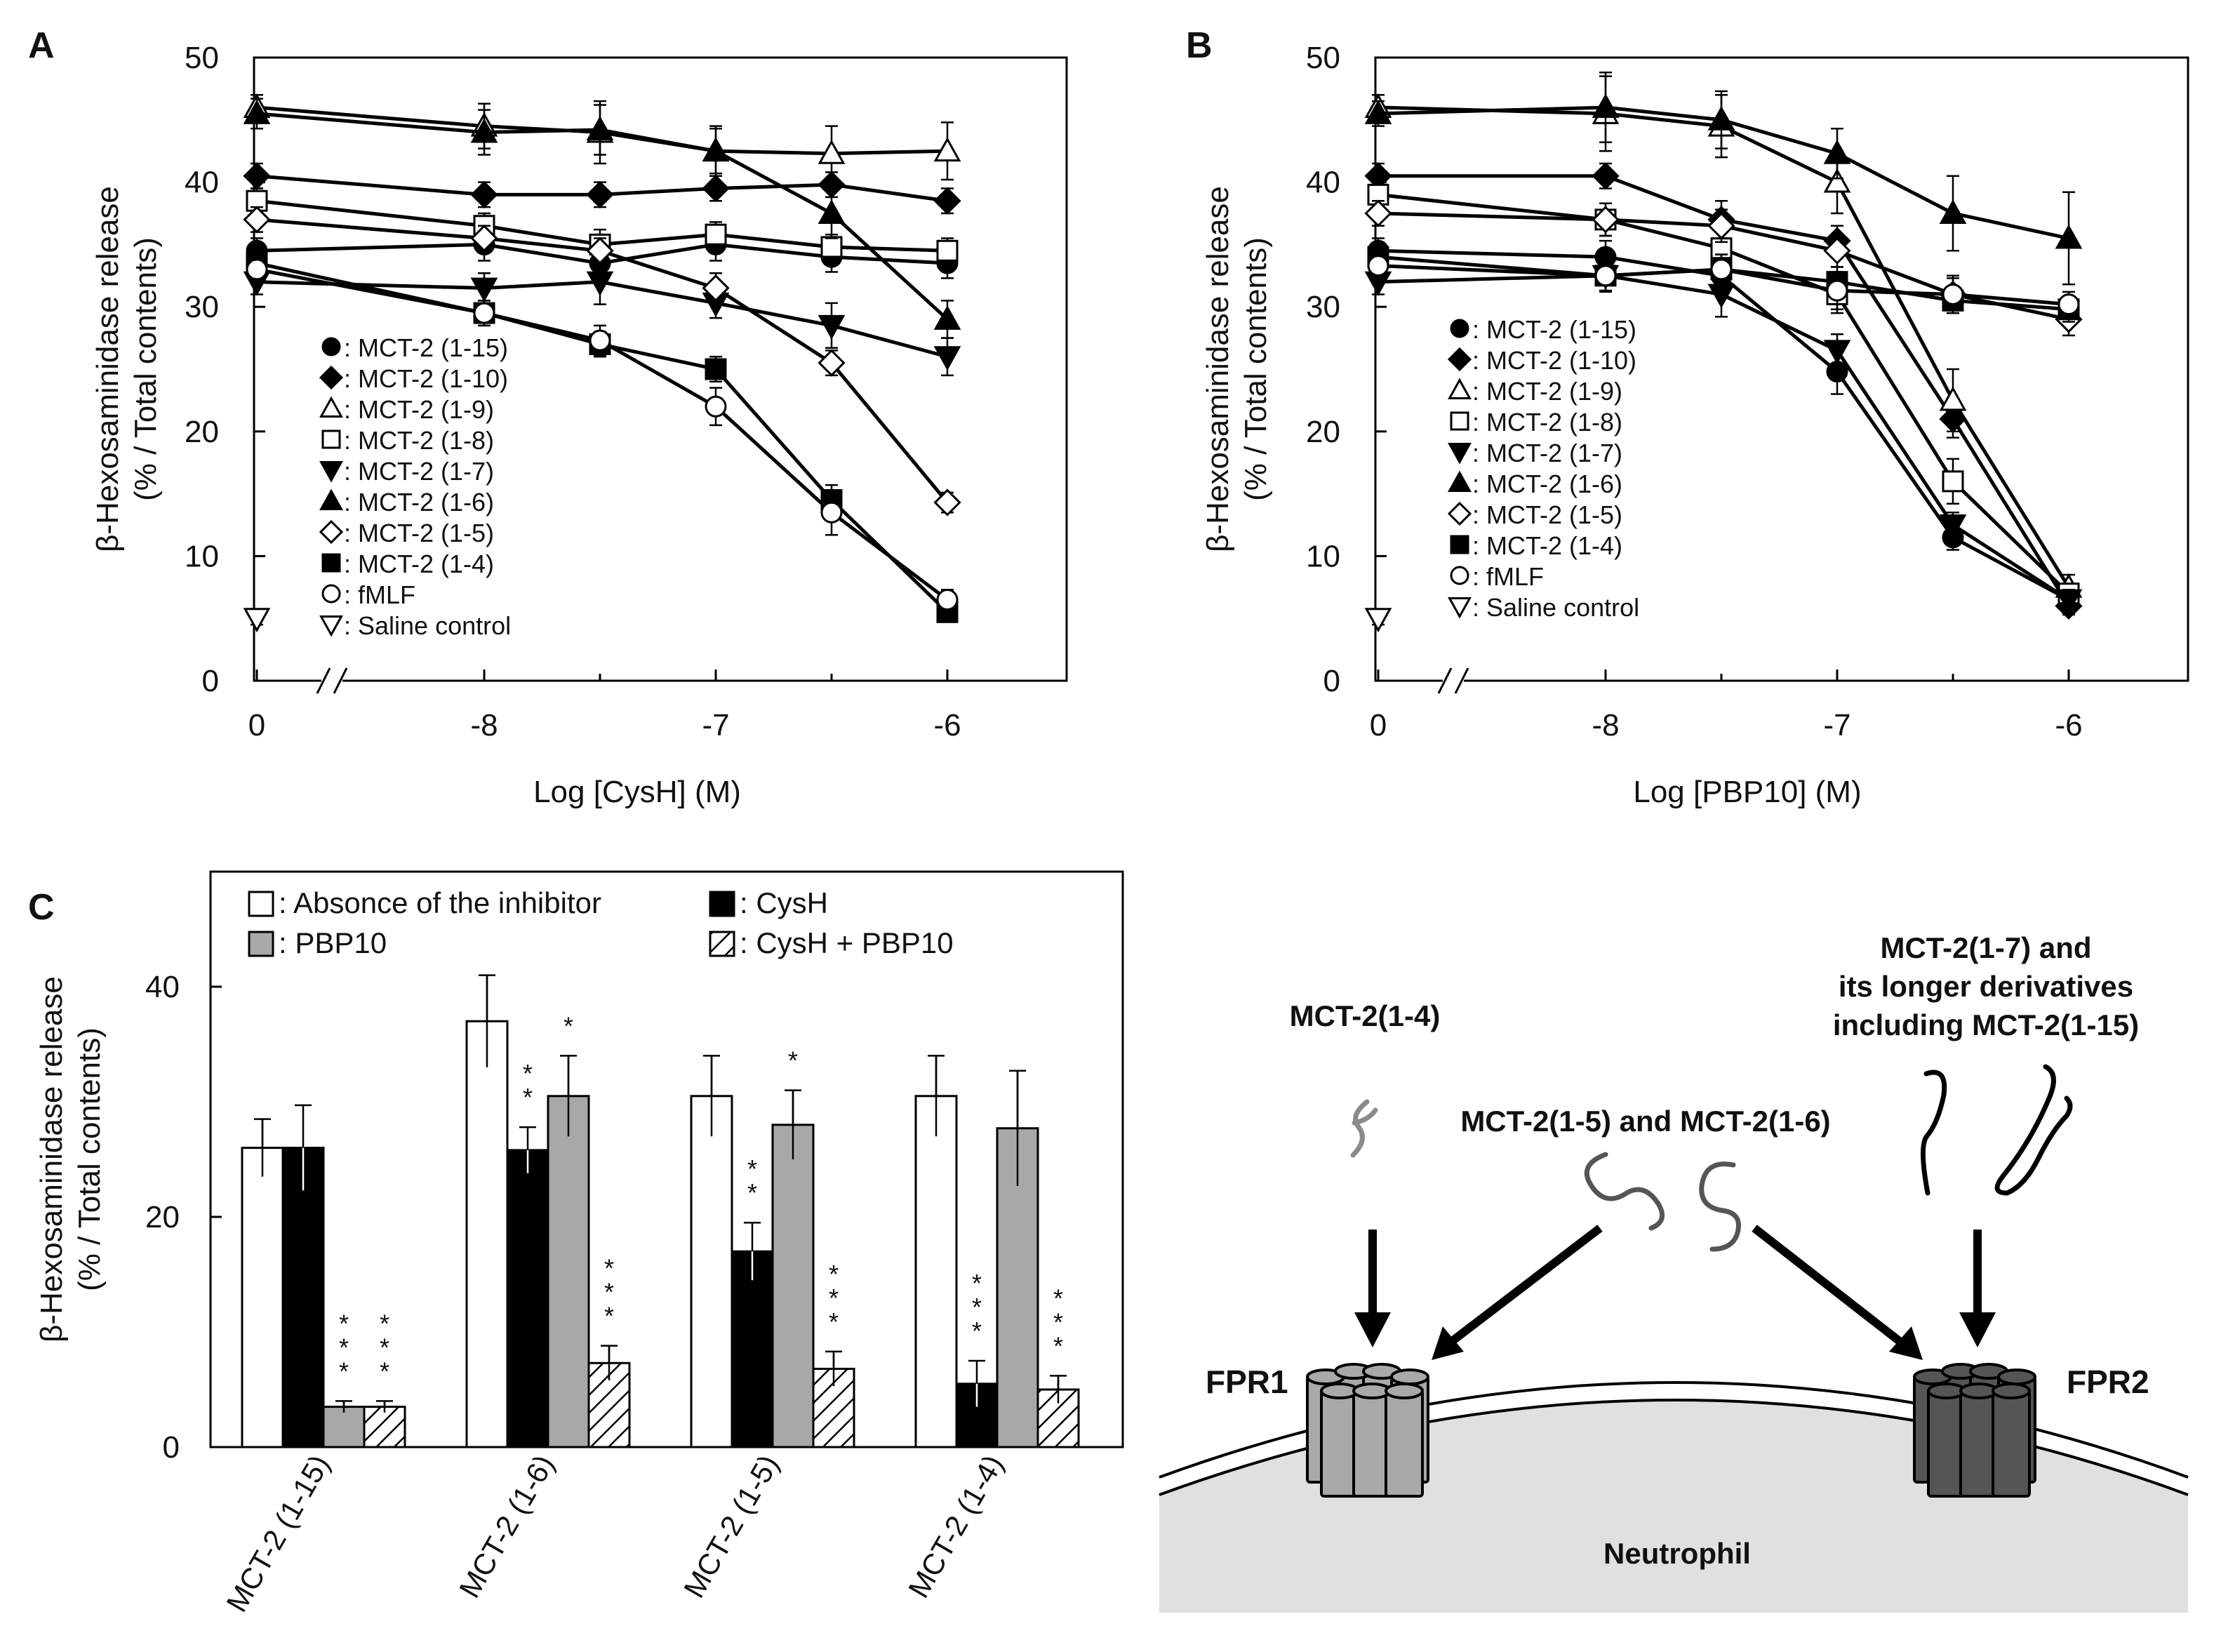 This screenshot has width=2221, height=1652. What do you see at coordinates (41, 46) in the screenshot?
I see `panel-letter-a: A` at bounding box center [41, 46].